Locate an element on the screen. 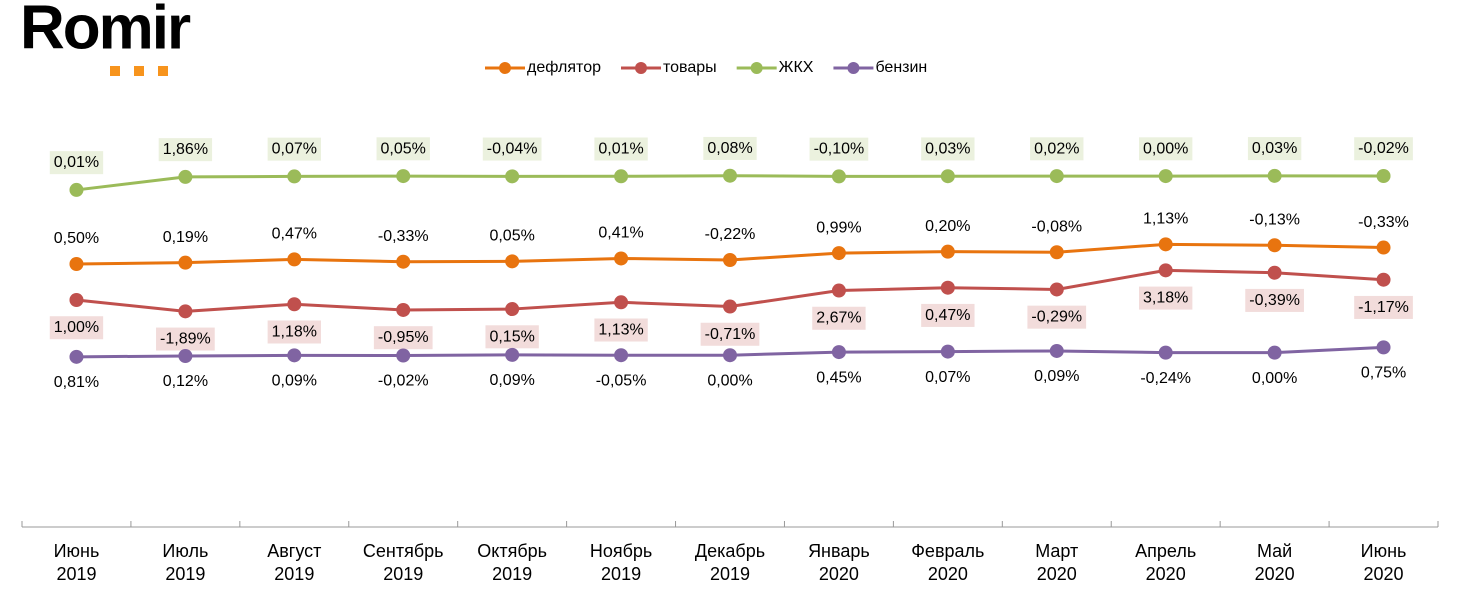 This screenshot has width=1461, height=601. value-label: -0,22% is located at coordinates (730, 234).